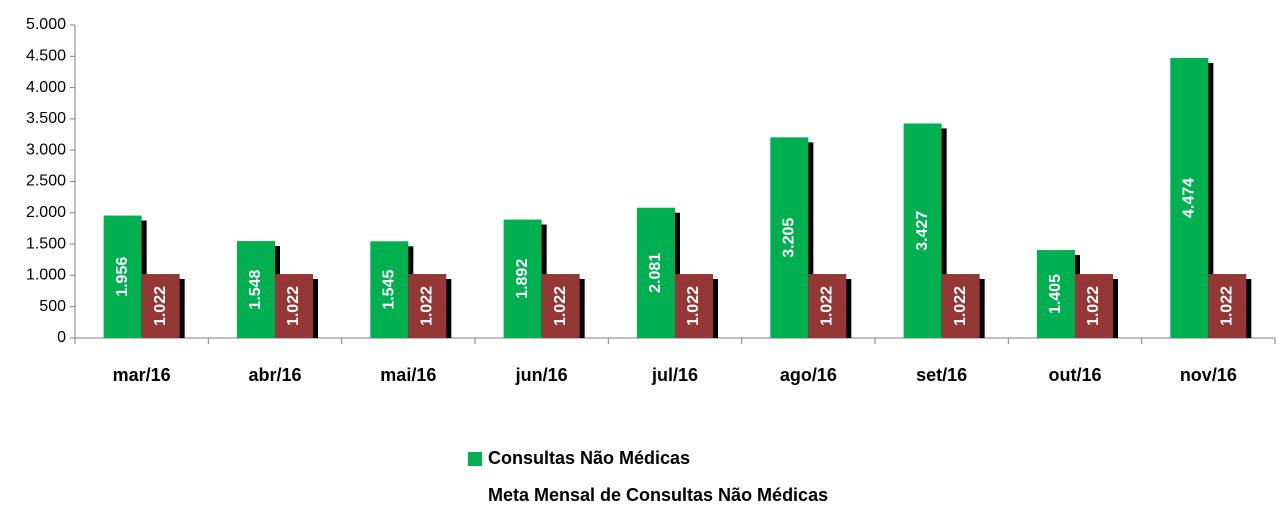 Image resolution: width=1286 pixels, height=507 pixels. Describe the element at coordinates (808, 375) in the screenshot. I see `x-tick-label: ago/16` at that location.